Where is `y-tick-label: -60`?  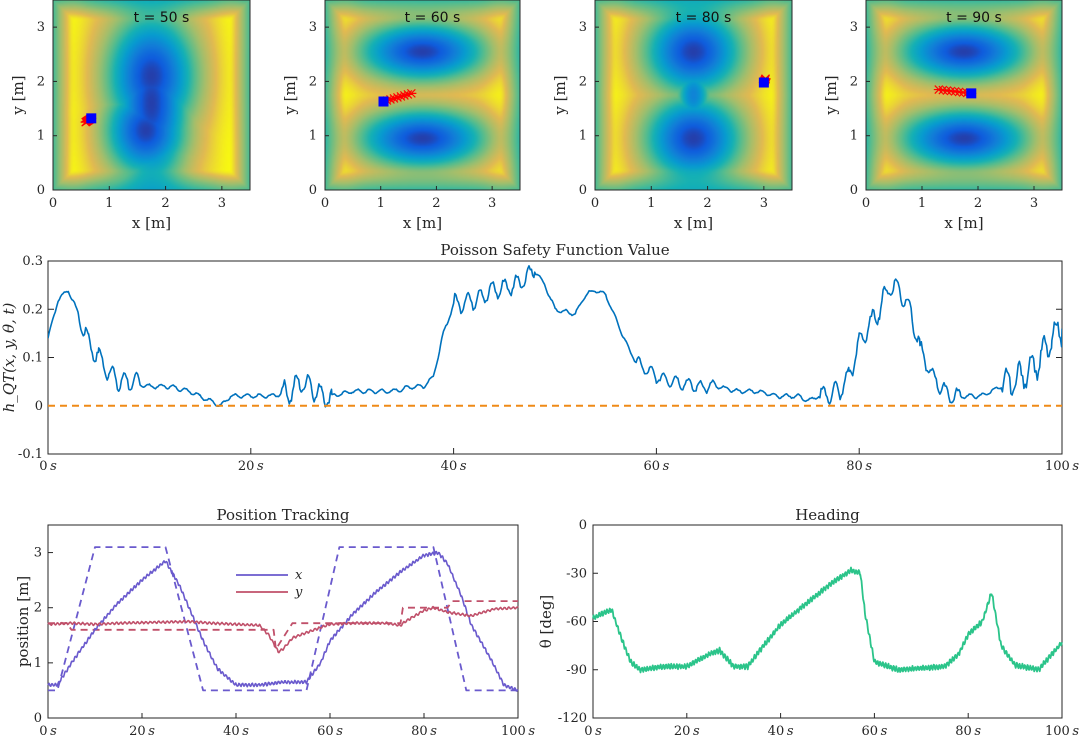 y-tick-label: -60 is located at coordinates (576, 622).